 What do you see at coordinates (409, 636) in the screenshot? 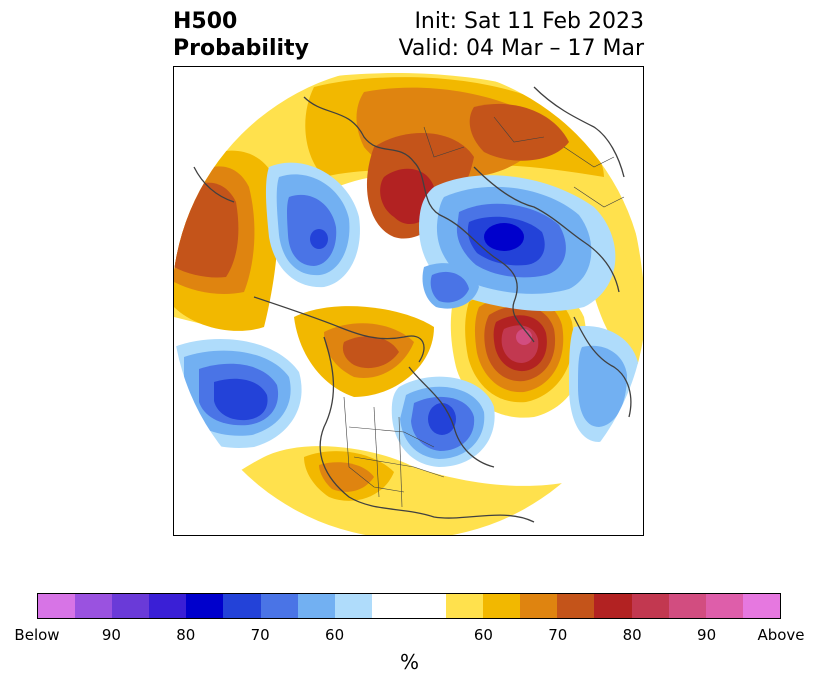
I see `colorbar-tick-labels: Below 90 80 70 60 60 70 80 90 Above` at bounding box center [409, 636].